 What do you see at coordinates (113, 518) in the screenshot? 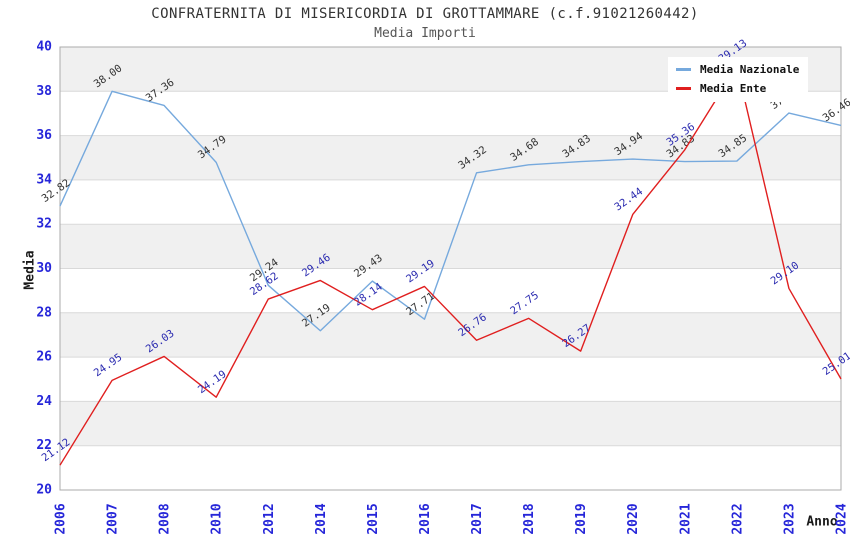
I see `x-tick-label: 2007` at bounding box center [113, 518].